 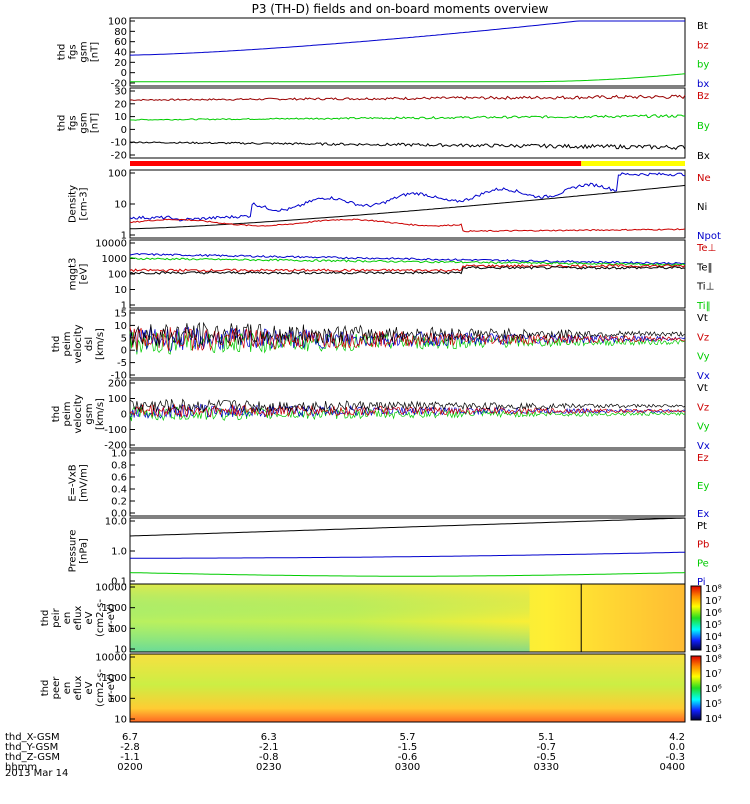 I want to click on ylabel-line: [km/s], so click(x=100, y=344).